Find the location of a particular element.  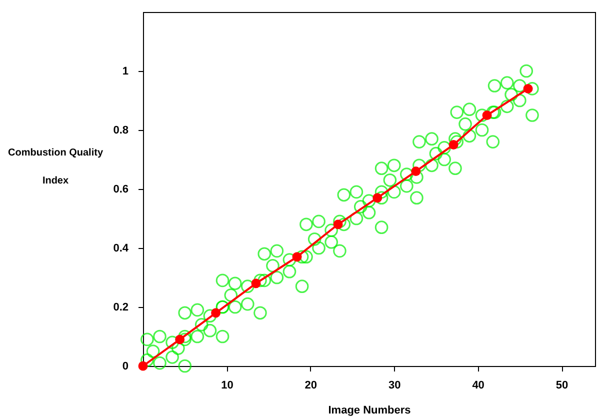

x-tick-label: 20 is located at coordinates (311, 386).